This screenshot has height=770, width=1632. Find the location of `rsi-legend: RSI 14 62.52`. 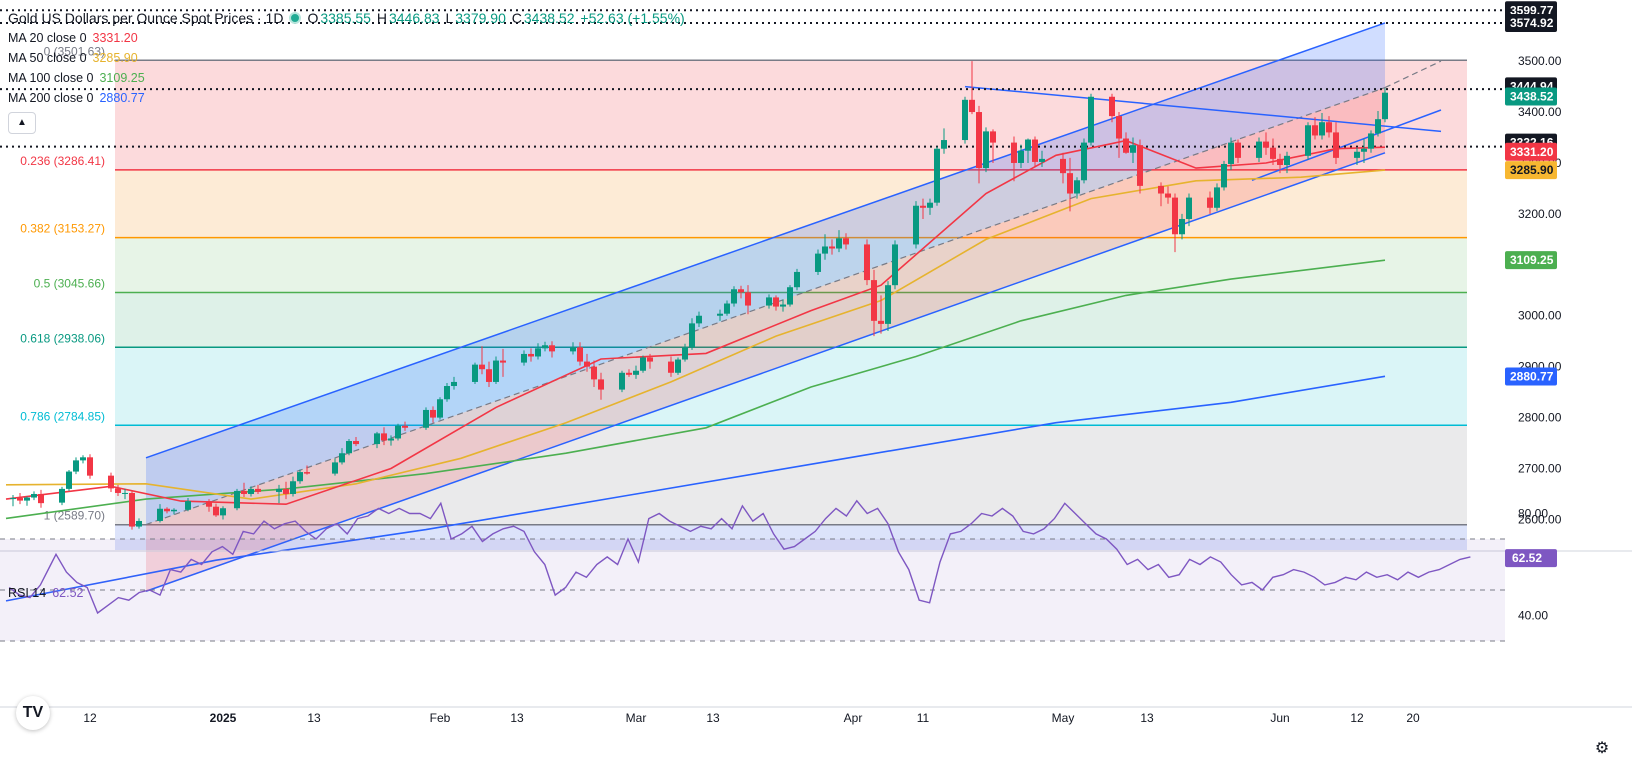

rsi-legend: RSI 14 62.52 is located at coordinates (46, 593).